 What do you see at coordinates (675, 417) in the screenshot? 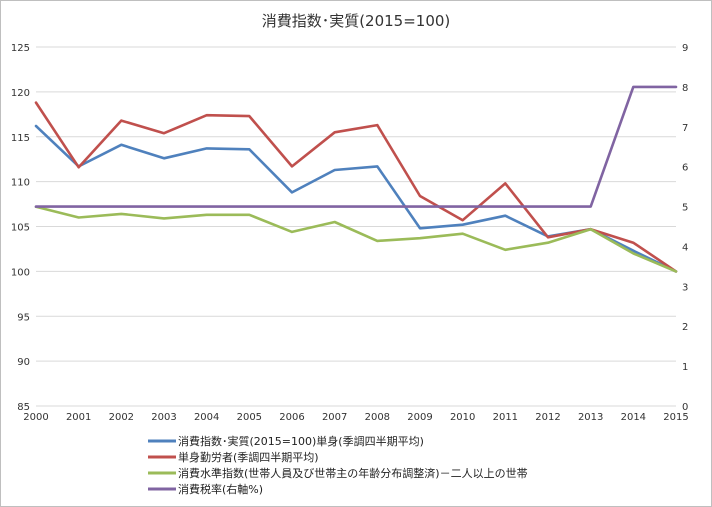
I see `x-tick-label: 2015` at bounding box center [675, 417].